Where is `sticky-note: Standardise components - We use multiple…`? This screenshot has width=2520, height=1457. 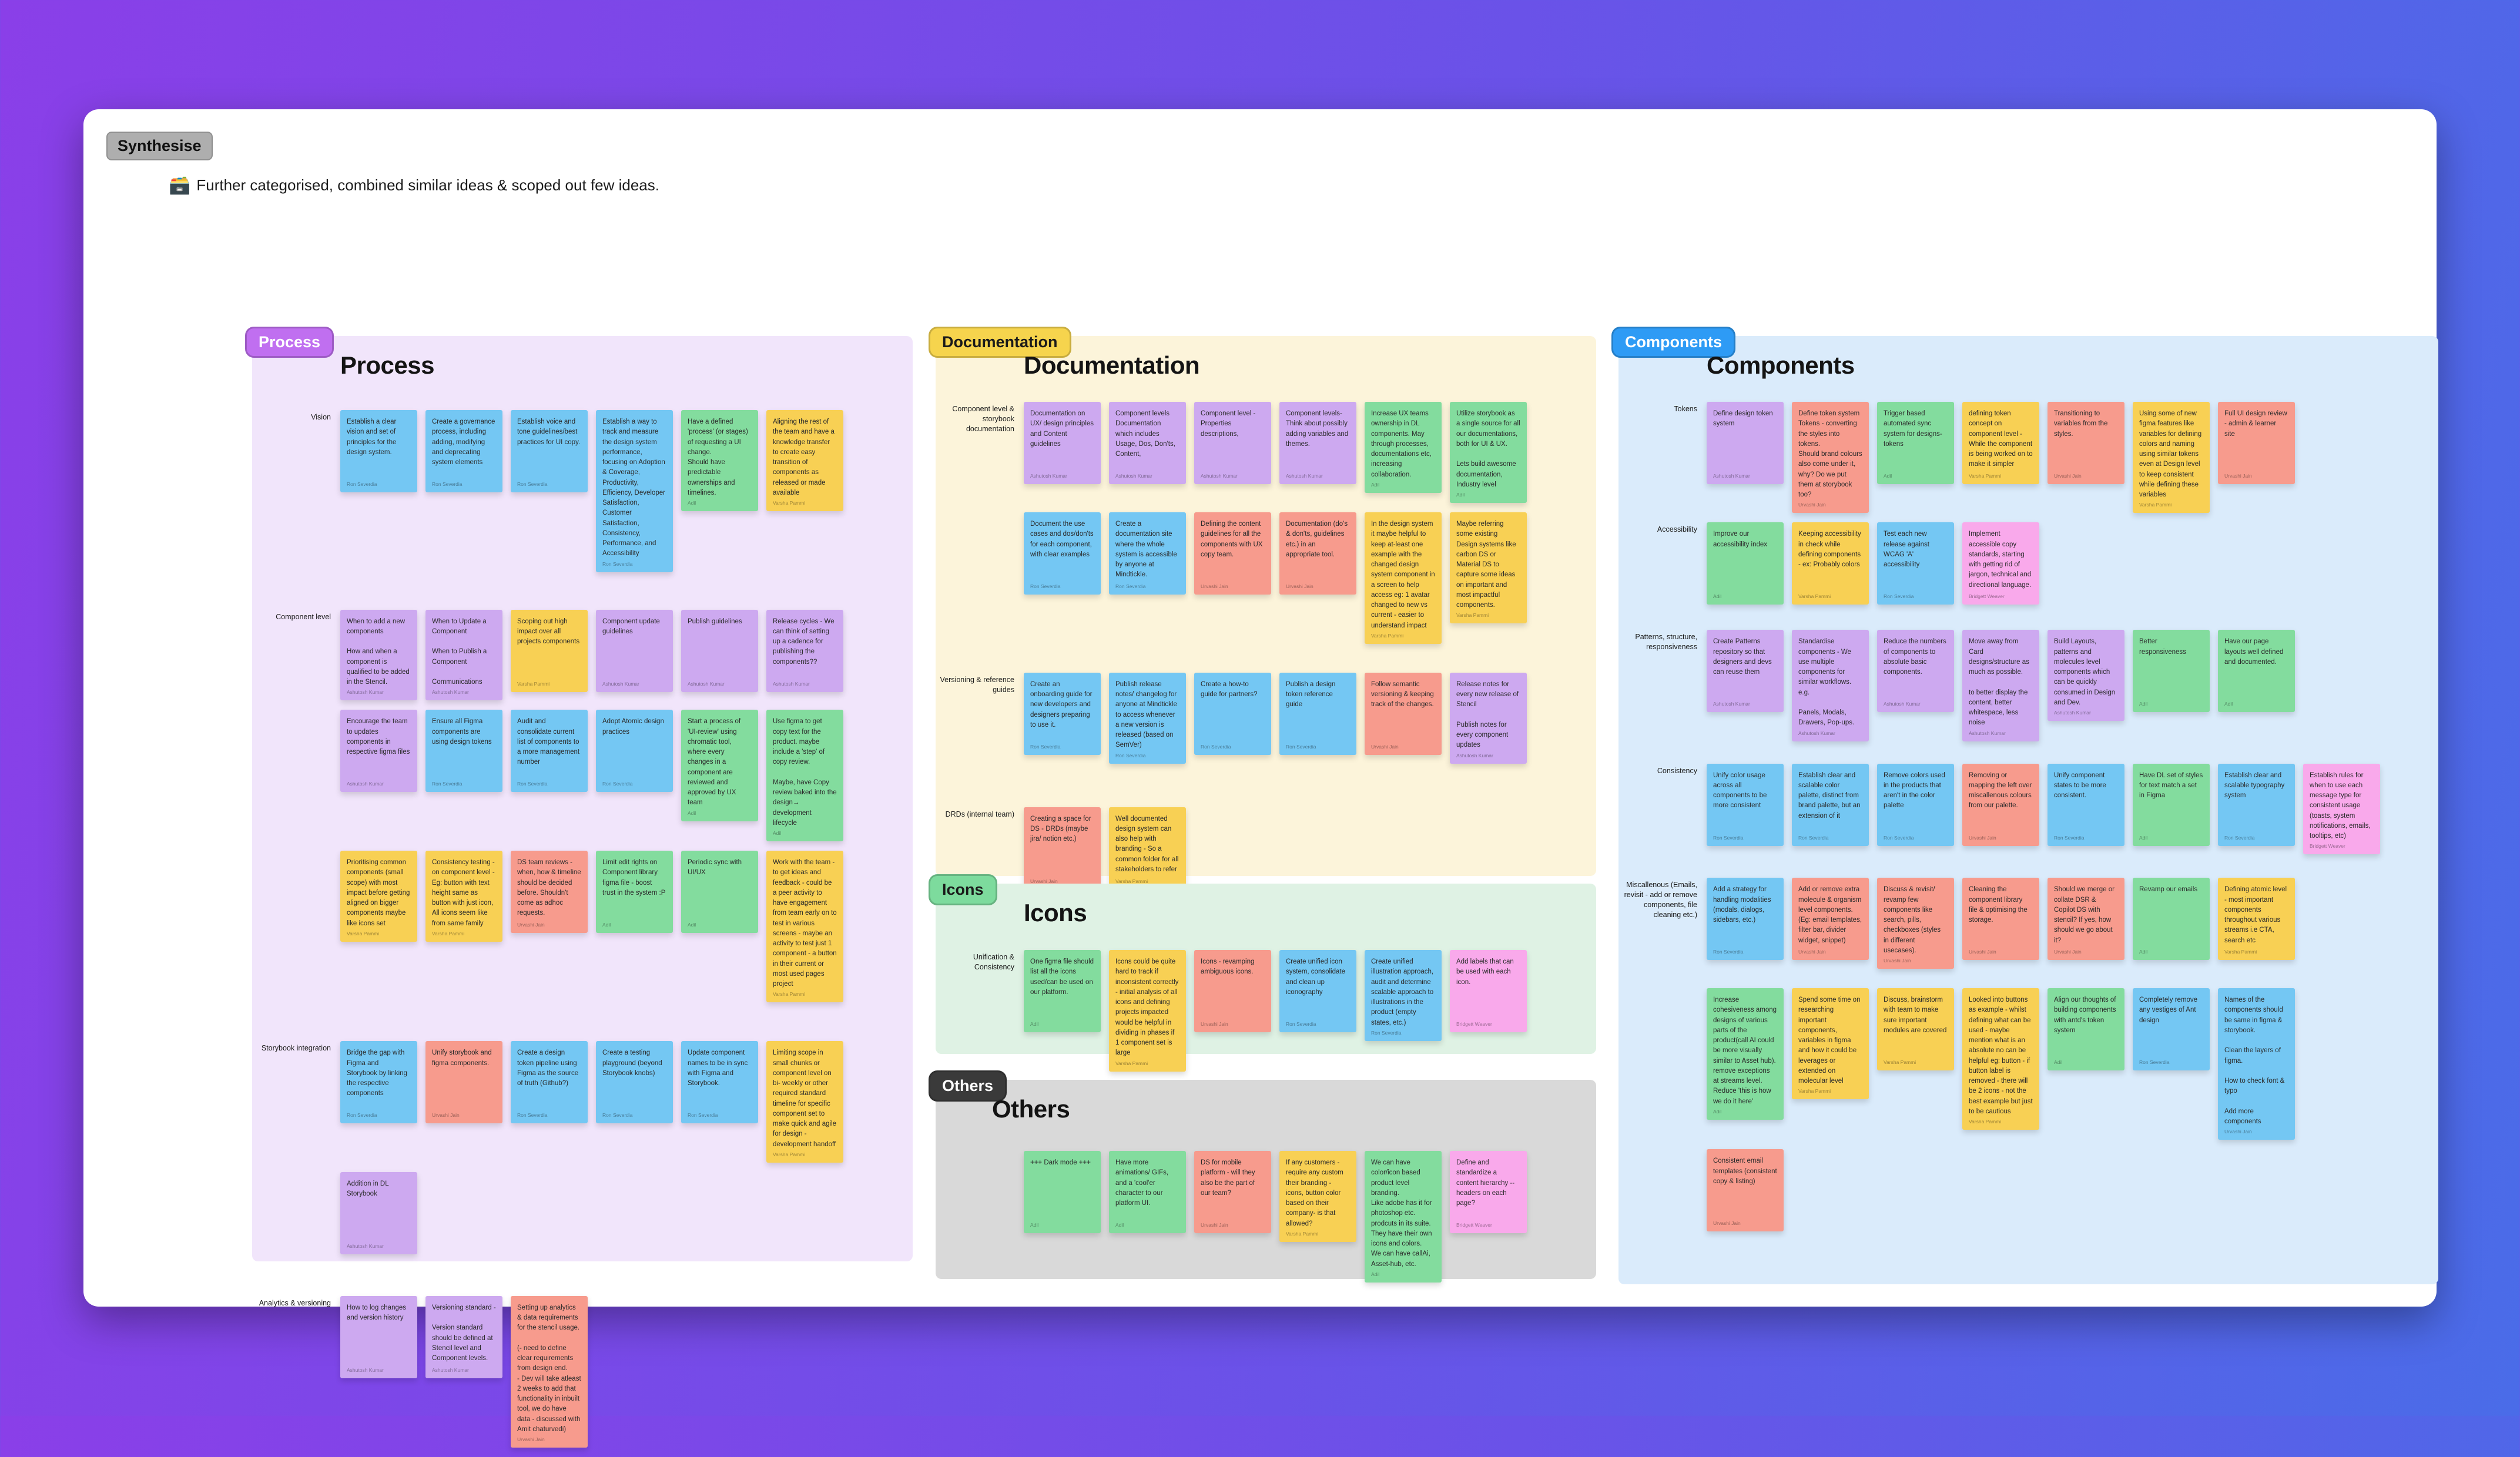 sticky-note: Standardise components - We use multiple… is located at coordinates (1830, 685).